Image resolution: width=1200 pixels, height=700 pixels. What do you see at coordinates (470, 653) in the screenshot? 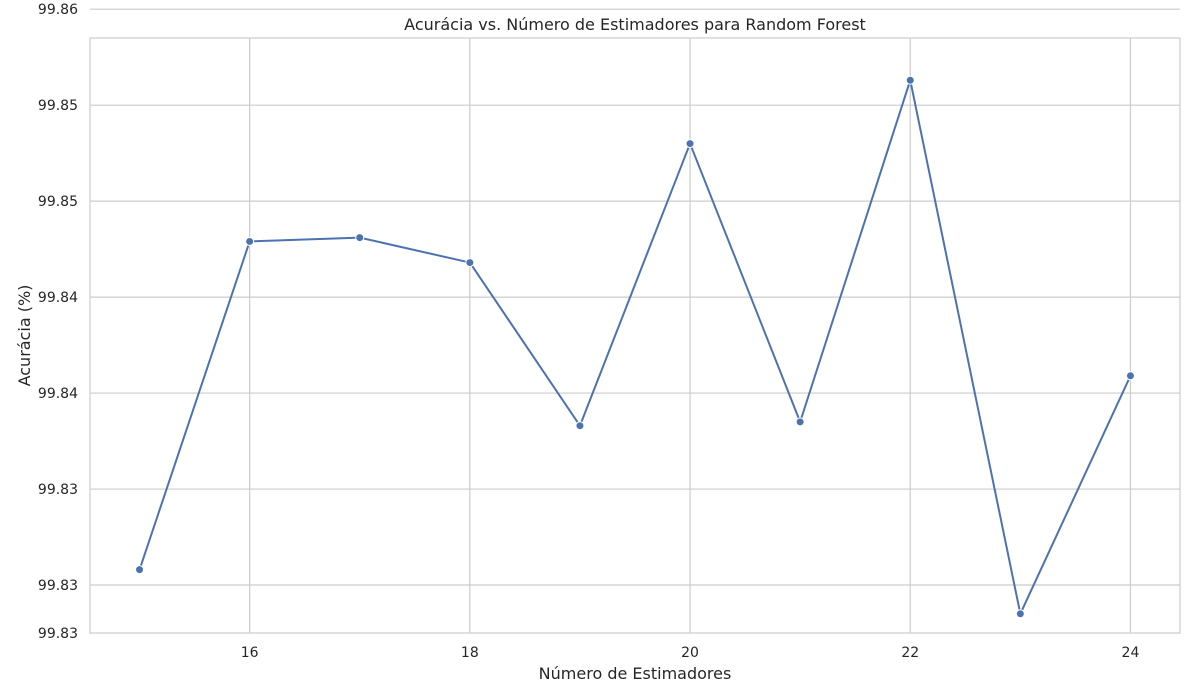
I see `x-tick-label: 18` at bounding box center [470, 653].